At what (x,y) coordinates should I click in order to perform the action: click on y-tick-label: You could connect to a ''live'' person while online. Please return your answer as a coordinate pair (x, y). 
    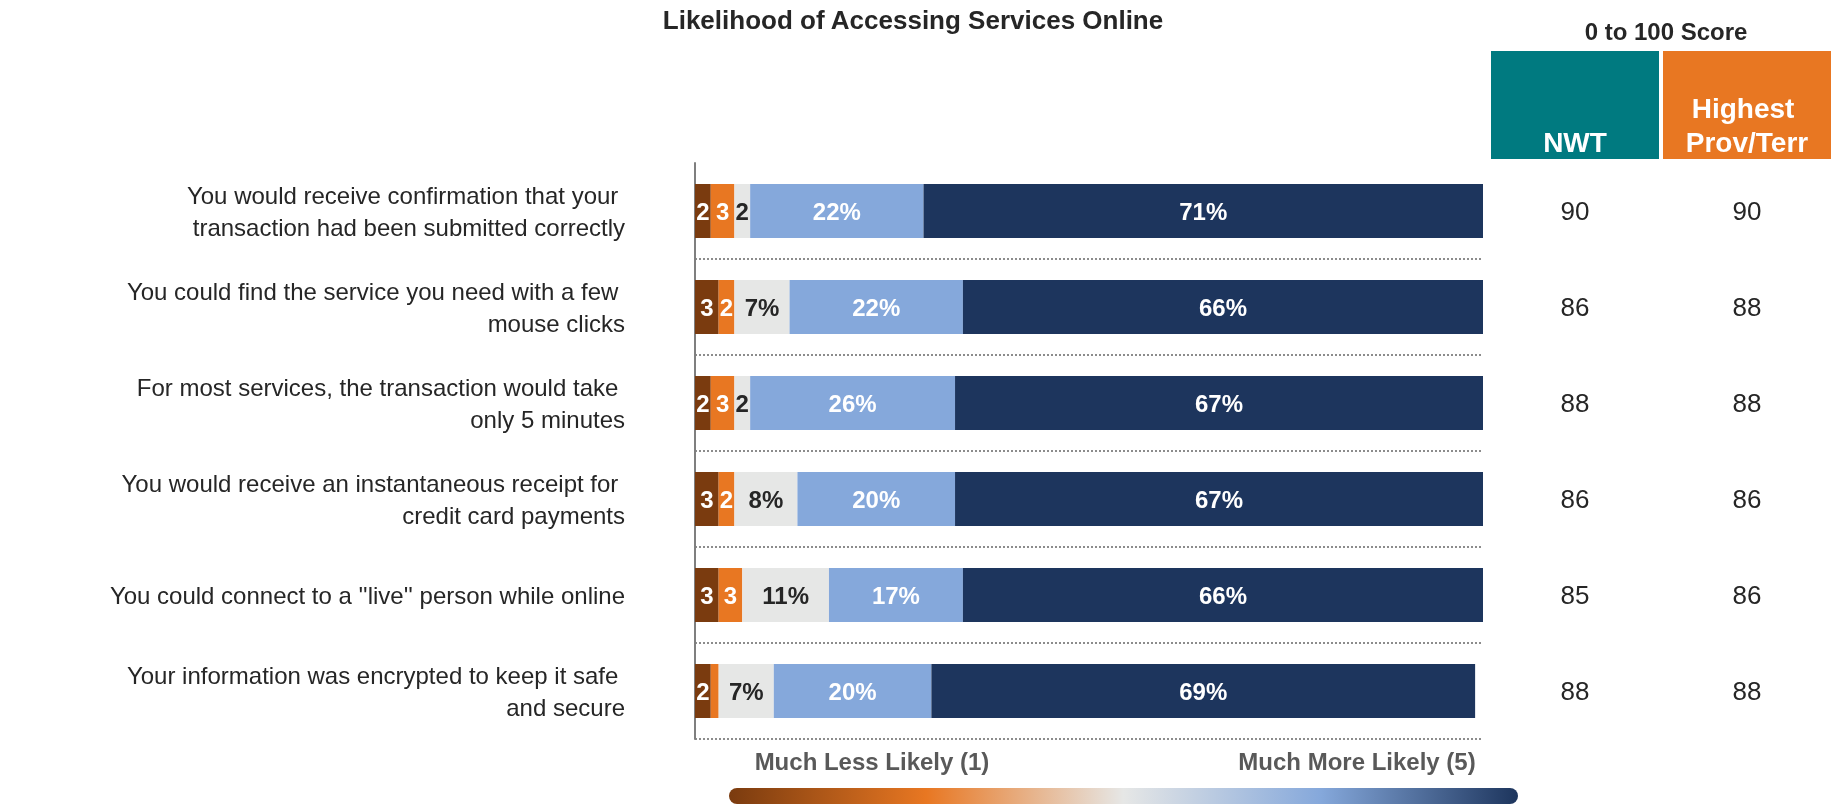
    Looking at the image, I should click on (367, 595).